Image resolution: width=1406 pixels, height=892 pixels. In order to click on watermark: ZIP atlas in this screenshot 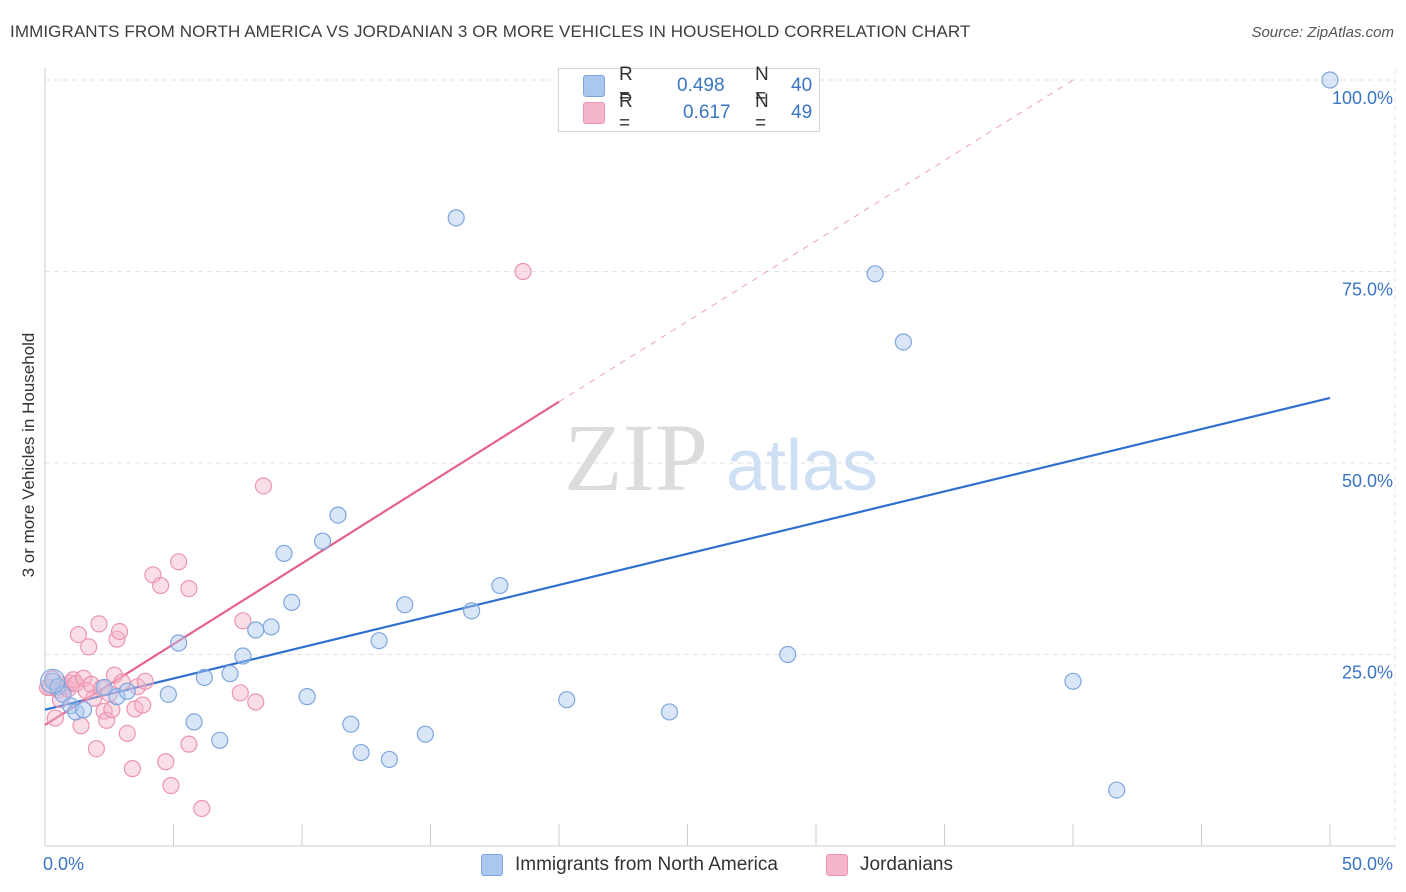, I will do `click(721, 457)`.